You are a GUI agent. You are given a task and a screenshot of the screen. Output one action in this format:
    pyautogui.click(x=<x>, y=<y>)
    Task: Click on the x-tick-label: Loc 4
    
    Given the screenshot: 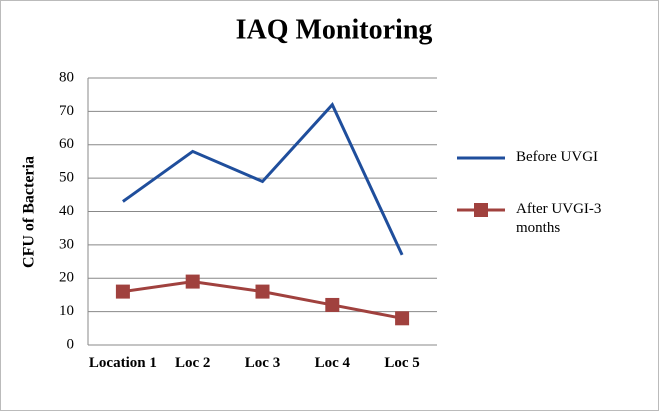 What is the action you would take?
    pyautogui.click(x=332, y=363)
    